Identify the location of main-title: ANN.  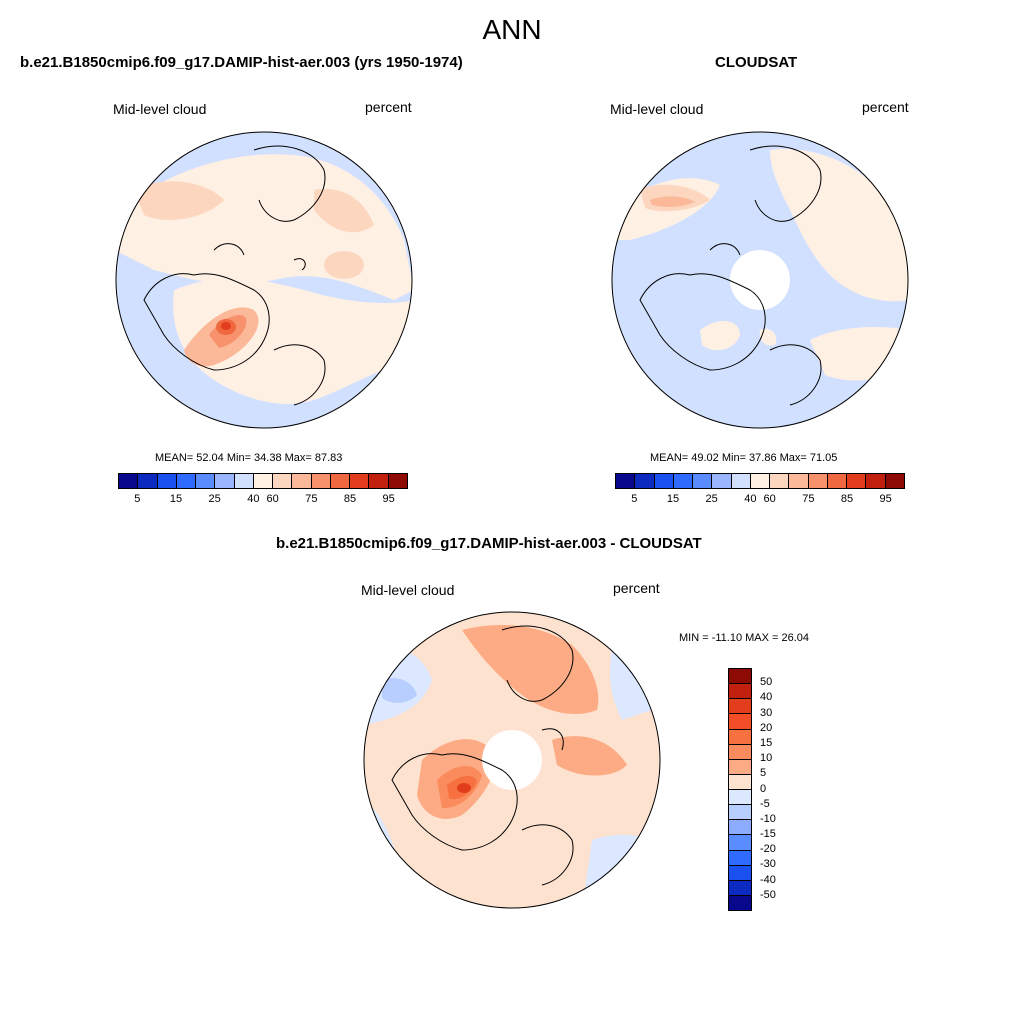
(512, 29).